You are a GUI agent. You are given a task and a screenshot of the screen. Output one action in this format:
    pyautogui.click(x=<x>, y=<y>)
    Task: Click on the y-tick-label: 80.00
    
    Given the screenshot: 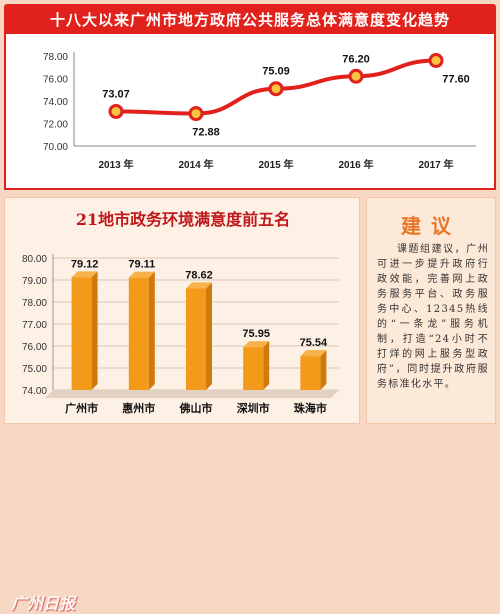 What is the action you would take?
    pyautogui.click(x=34, y=259)
    